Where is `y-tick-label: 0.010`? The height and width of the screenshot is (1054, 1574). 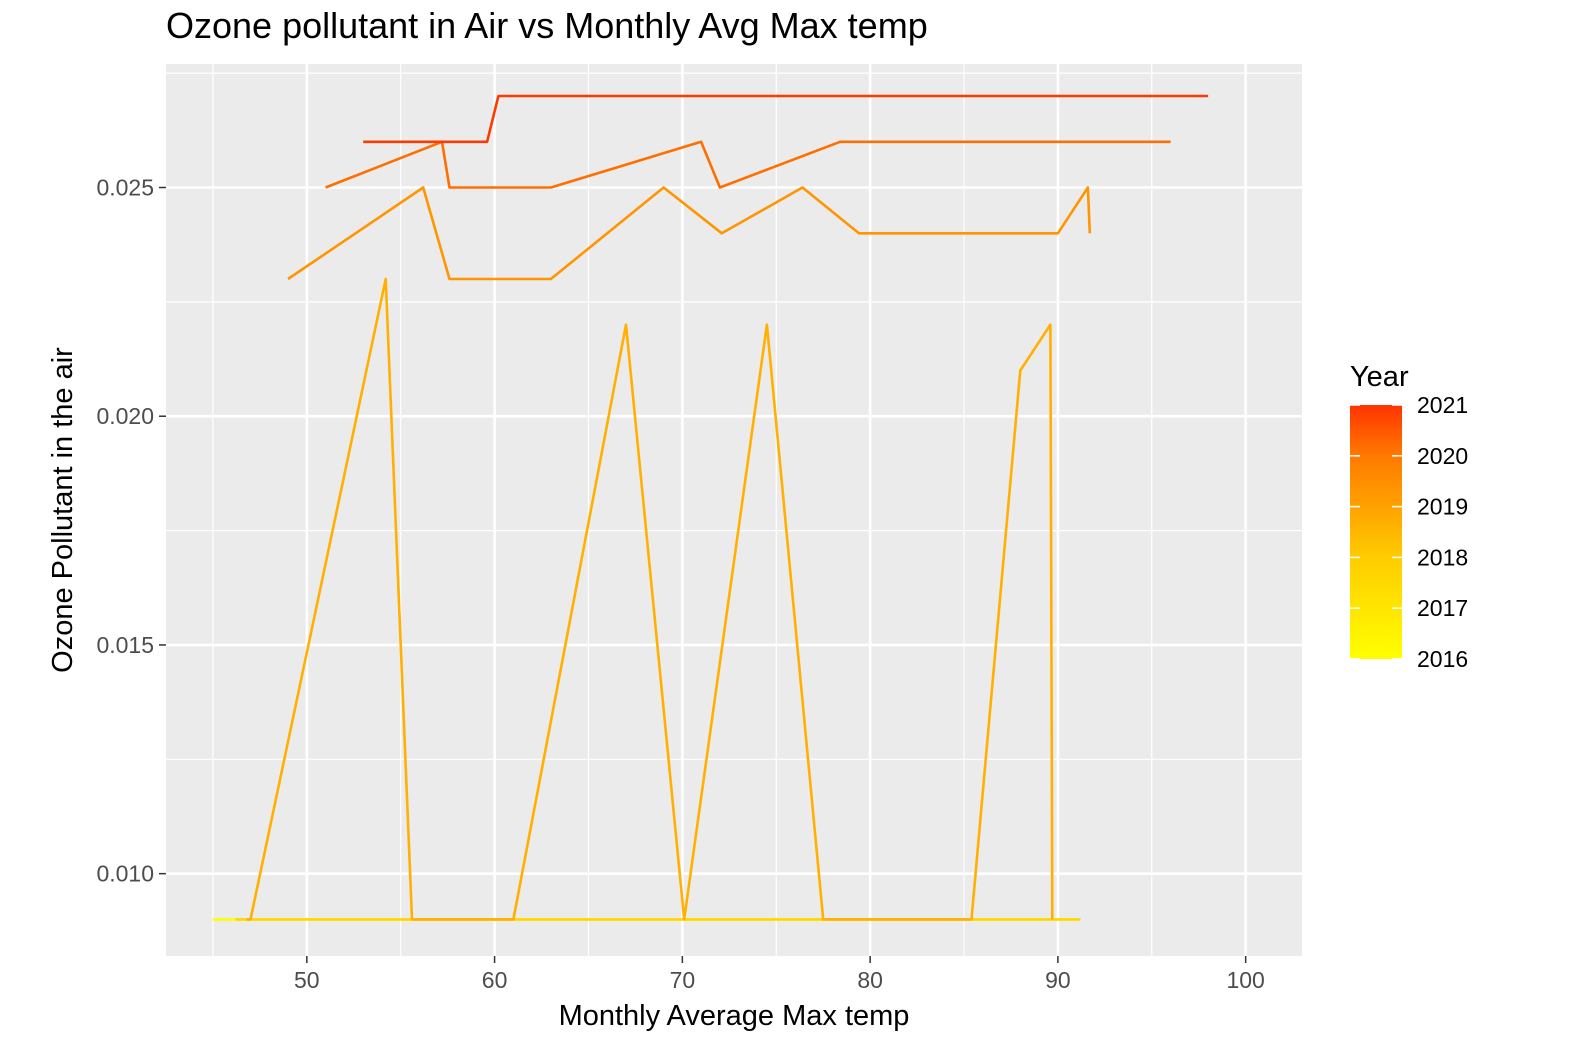
y-tick-label: 0.010 is located at coordinates (125, 874).